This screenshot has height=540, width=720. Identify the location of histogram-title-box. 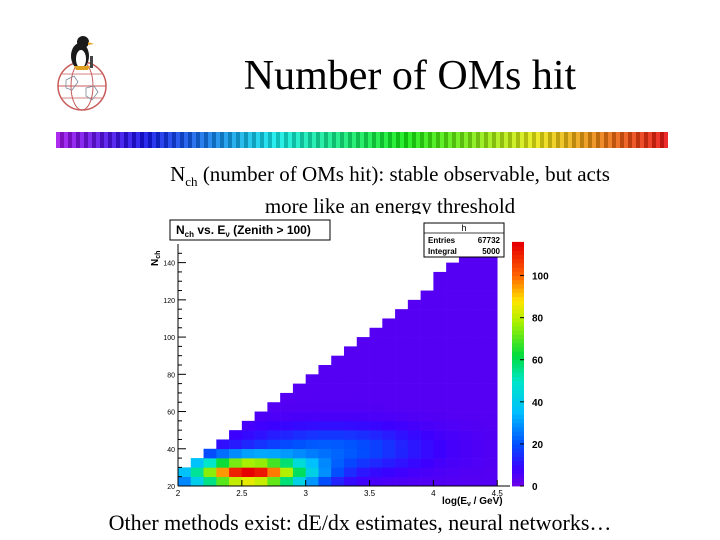
(250, 230).